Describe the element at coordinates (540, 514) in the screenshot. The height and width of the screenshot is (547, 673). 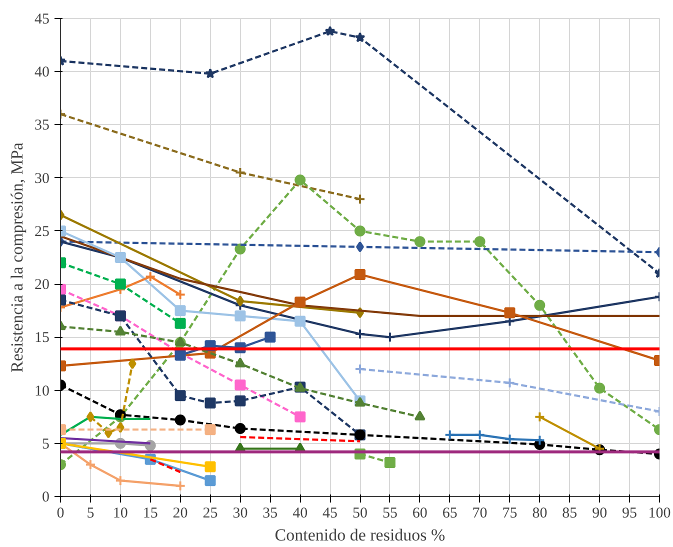
I see `x-tick-label: 80` at that location.